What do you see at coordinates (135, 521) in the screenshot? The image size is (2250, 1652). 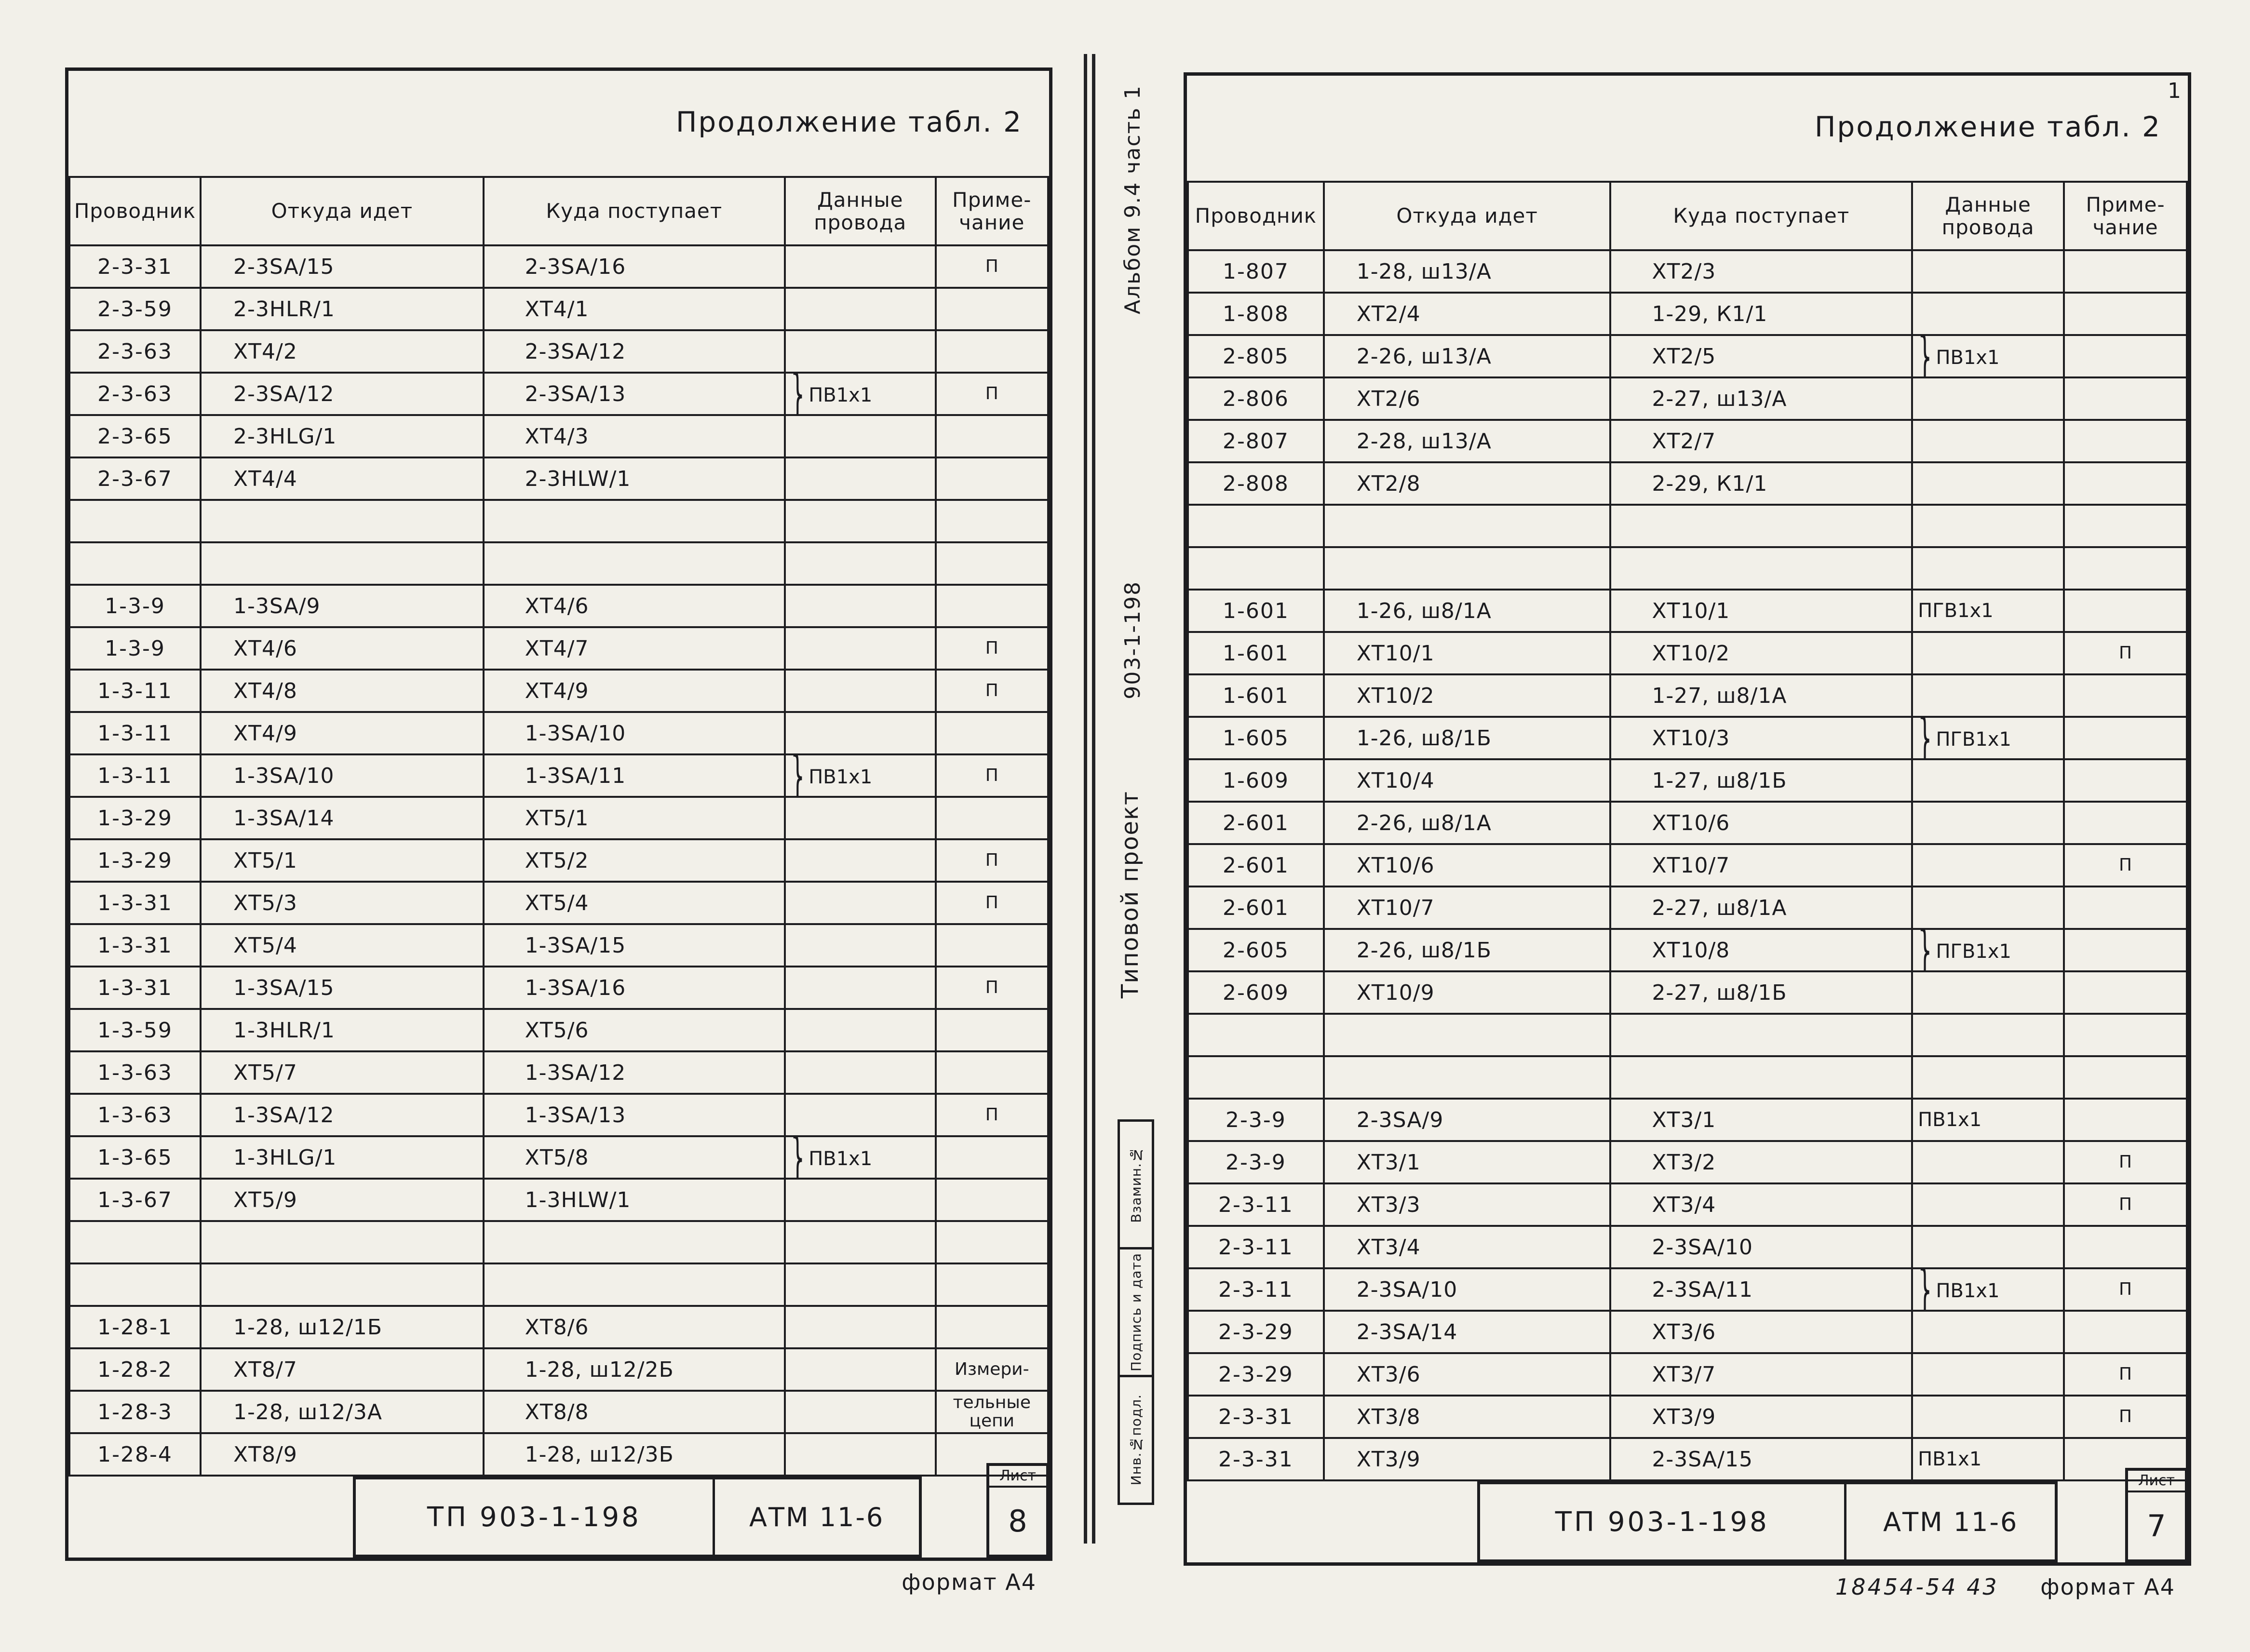 I see `conductor-cell` at bounding box center [135, 521].